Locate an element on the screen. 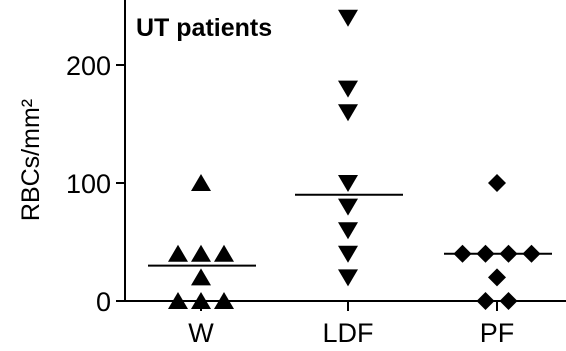 Image resolution: width=566 pixels, height=351 pixels. y-ticks: 0 100 200 is located at coordinates (95, 184).